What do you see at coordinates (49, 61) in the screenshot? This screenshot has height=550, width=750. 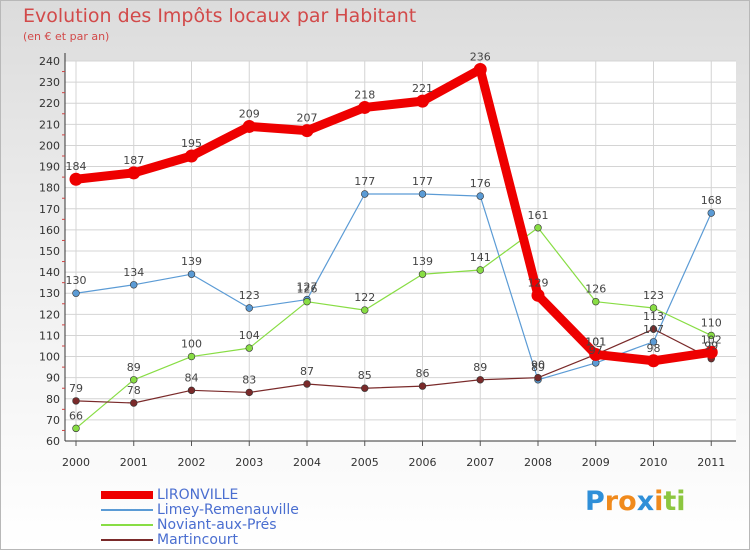 I see `y-tick-label-240: 240` at bounding box center [49, 61].